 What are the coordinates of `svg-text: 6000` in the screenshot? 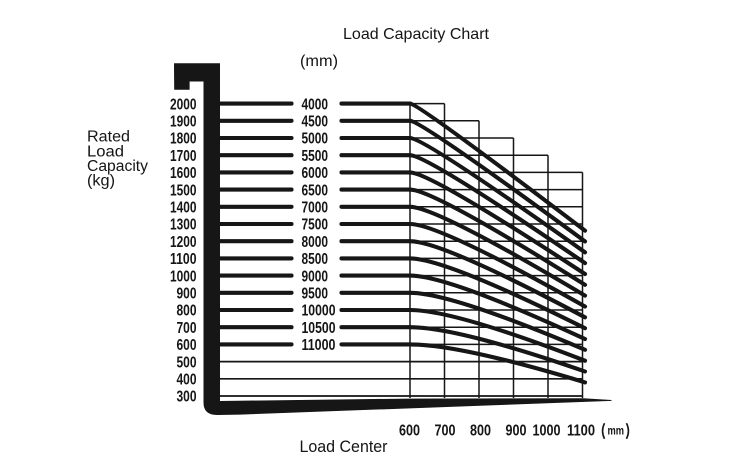 It's located at (315, 173).